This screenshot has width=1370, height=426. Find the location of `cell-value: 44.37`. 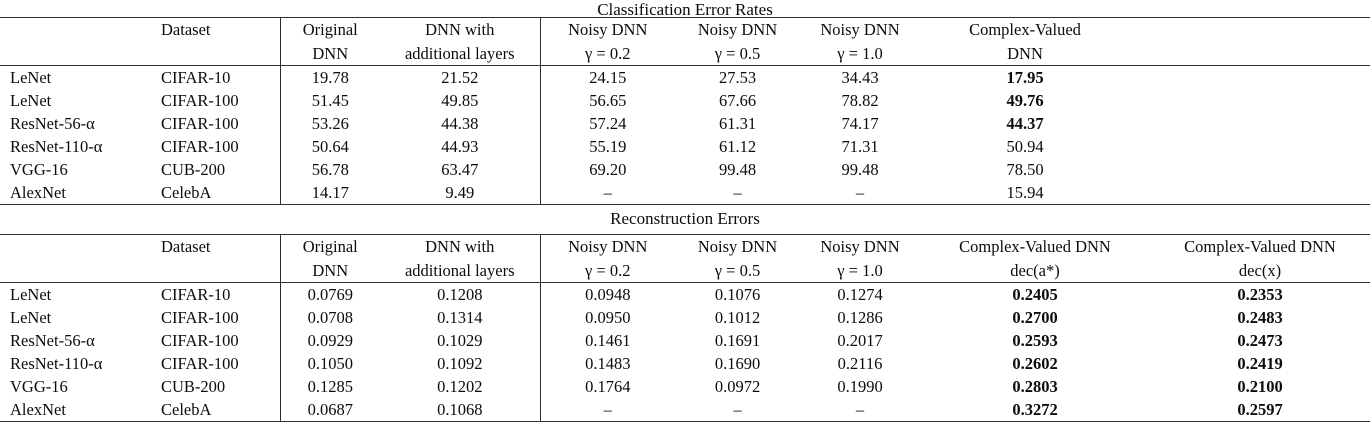

cell-value: 44.37 is located at coordinates (1025, 123).